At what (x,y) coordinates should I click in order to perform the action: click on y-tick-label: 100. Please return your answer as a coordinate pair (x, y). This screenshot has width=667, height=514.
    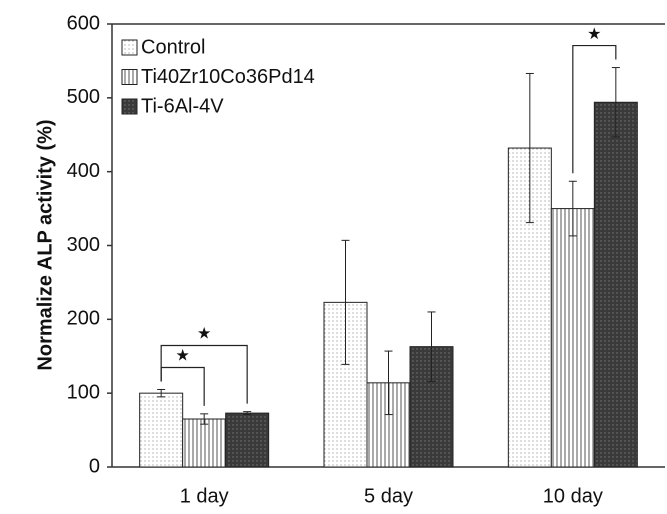
    Looking at the image, I should click on (83, 392).